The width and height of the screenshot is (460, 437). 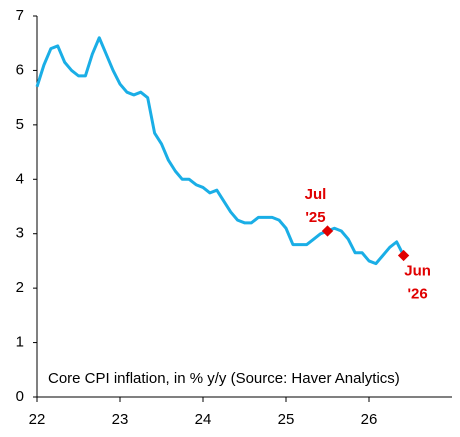 What do you see at coordinates (120, 419) in the screenshot?
I see `x-tick-label: 23` at bounding box center [120, 419].